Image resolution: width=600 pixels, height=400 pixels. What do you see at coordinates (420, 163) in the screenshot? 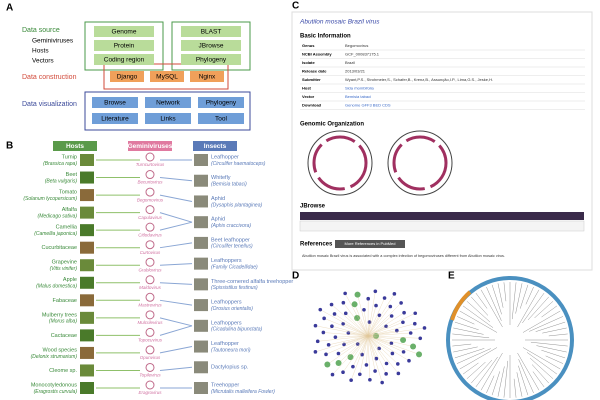
I see `genome-map` at bounding box center [420, 163].